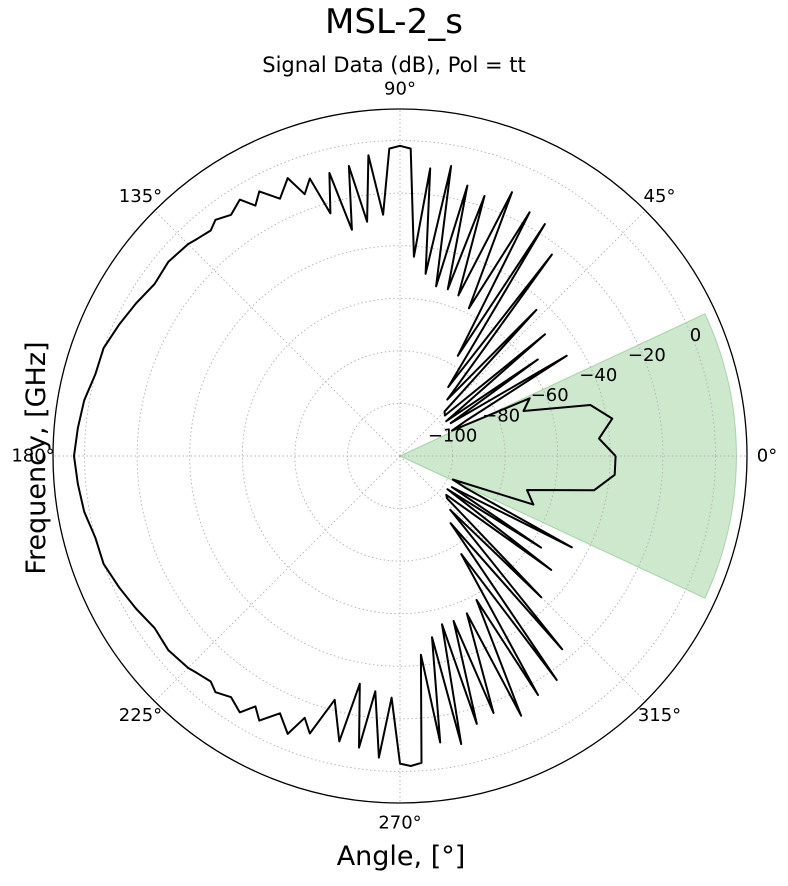  Describe the element at coordinates (647, 355) in the screenshot. I see `radial-tick-label: −20` at that location.